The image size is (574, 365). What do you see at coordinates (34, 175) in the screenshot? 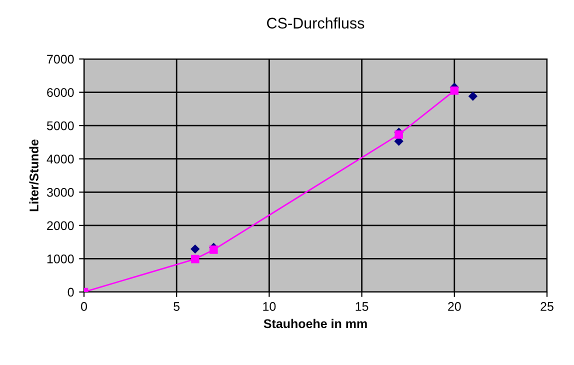
I see `y-axis-title: Liter/Stunde` at bounding box center [34, 175].